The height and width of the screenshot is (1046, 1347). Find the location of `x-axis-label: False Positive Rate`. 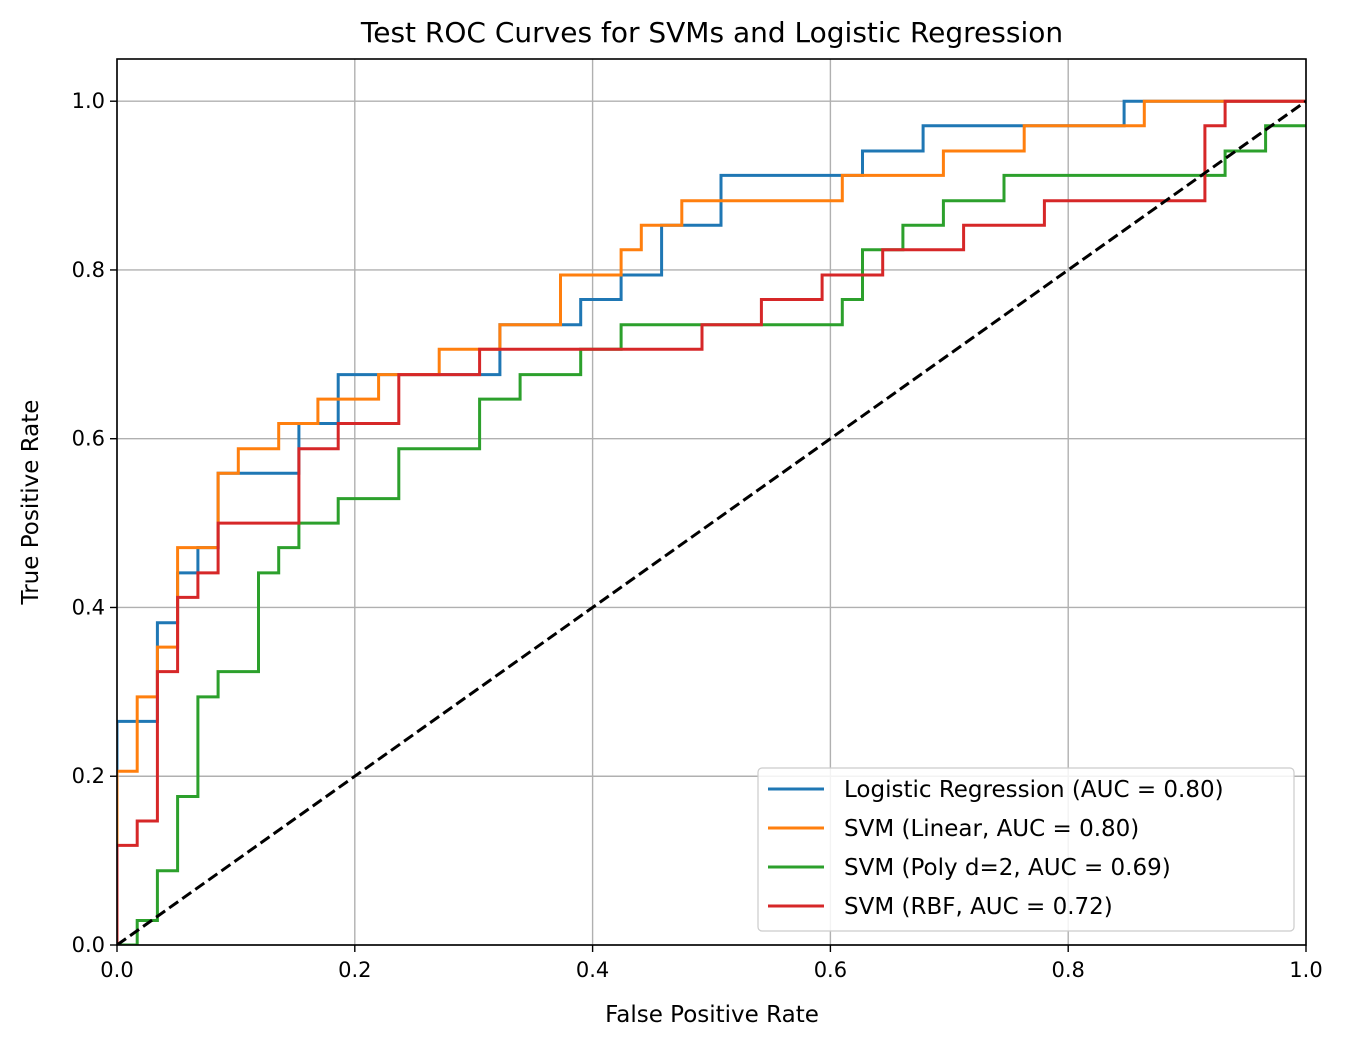

x-axis-label: False Positive Rate is located at coordinates (712, 1015).